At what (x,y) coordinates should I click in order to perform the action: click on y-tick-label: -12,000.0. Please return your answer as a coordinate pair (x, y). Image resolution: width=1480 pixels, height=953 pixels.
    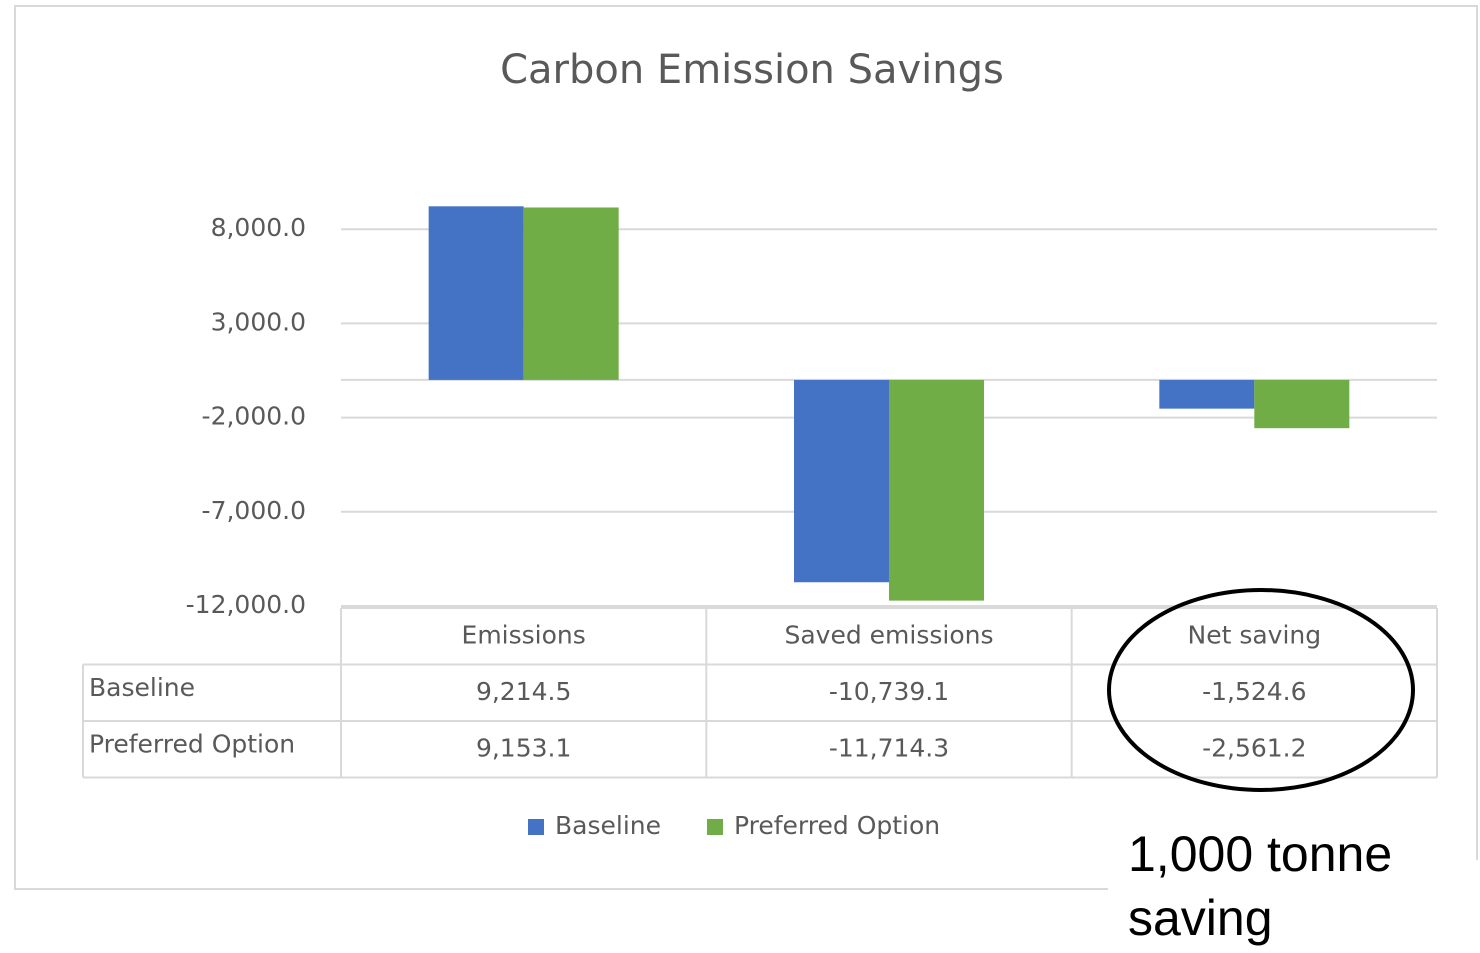
    Looking at the image, I should click on (246, 604).